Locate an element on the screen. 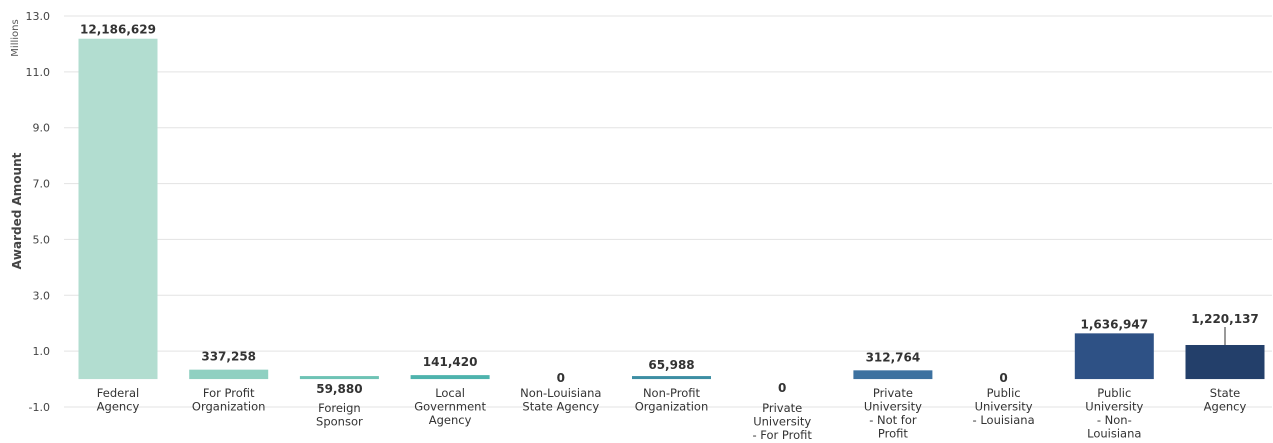  y-tick-label: 5.0 is located at coordinates (42, 239).